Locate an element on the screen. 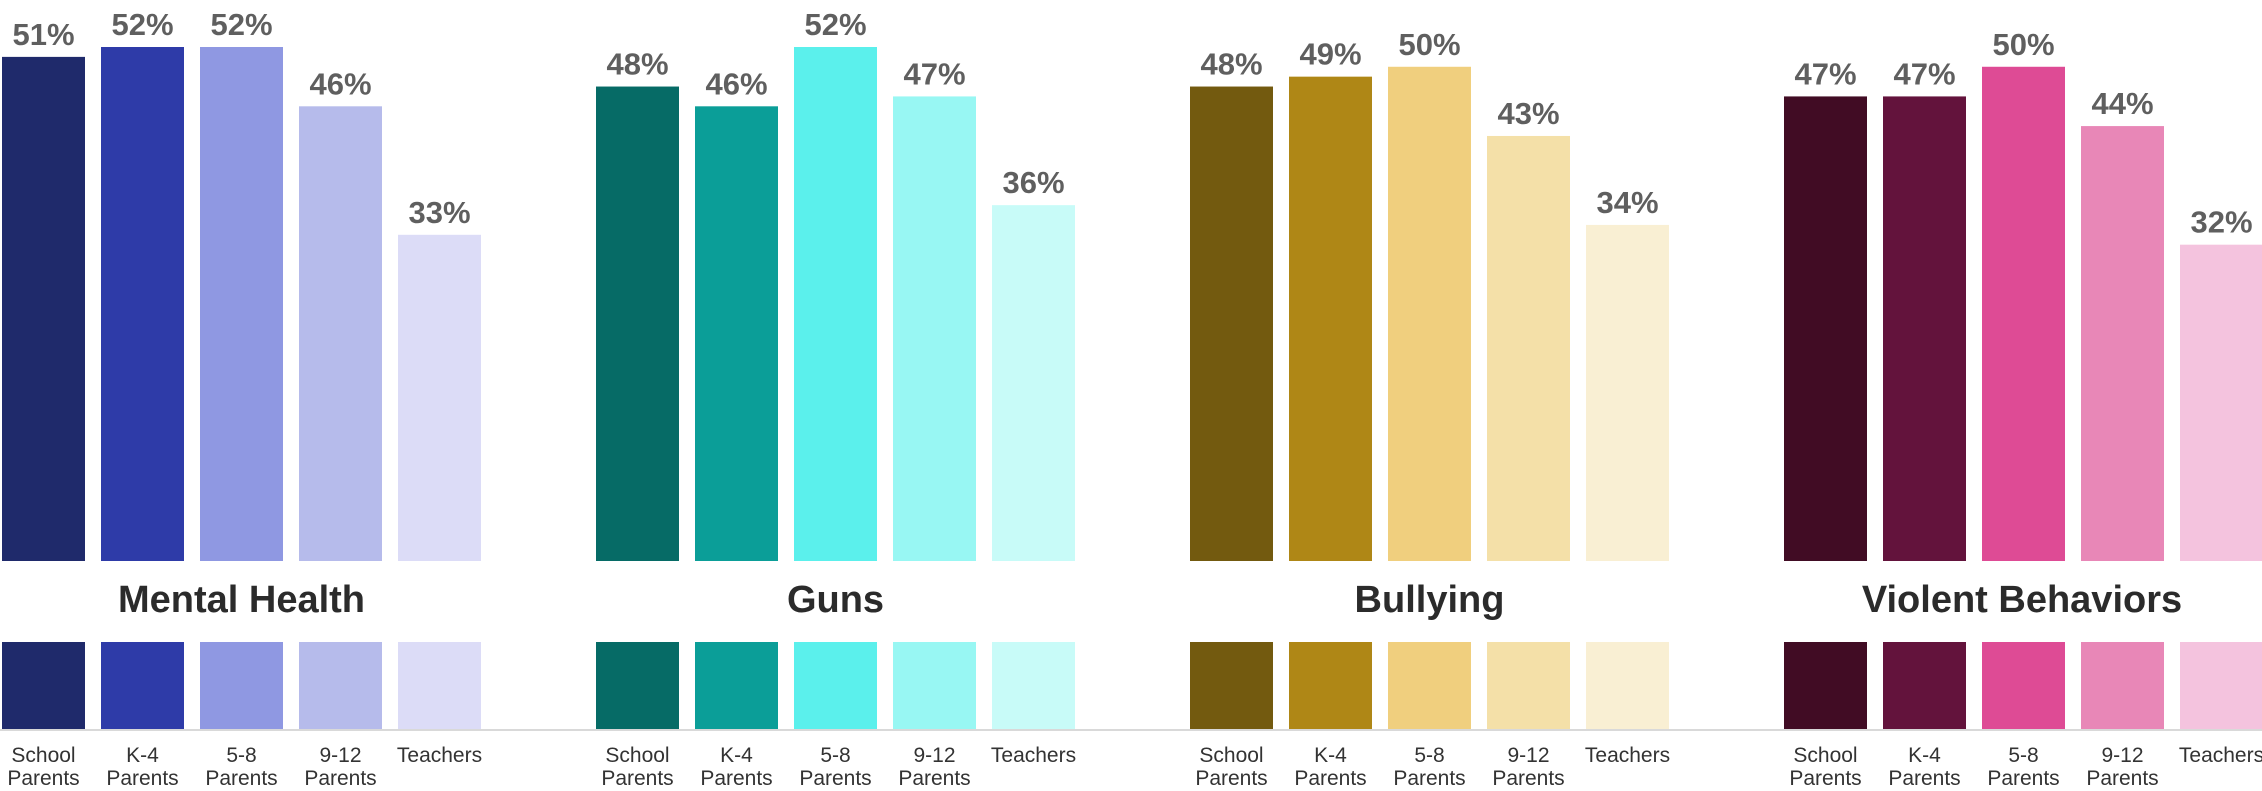 The height and width of the screenshot is (791, 2262). data-label: 51% is located at coordinates (43, 34).